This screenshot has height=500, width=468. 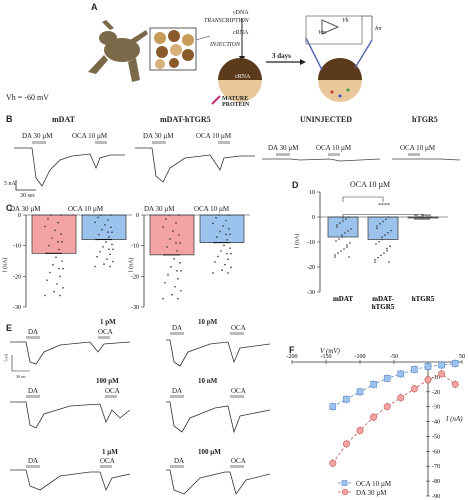 I want to click on label-vh: Vh, so click(x=345, y=21).